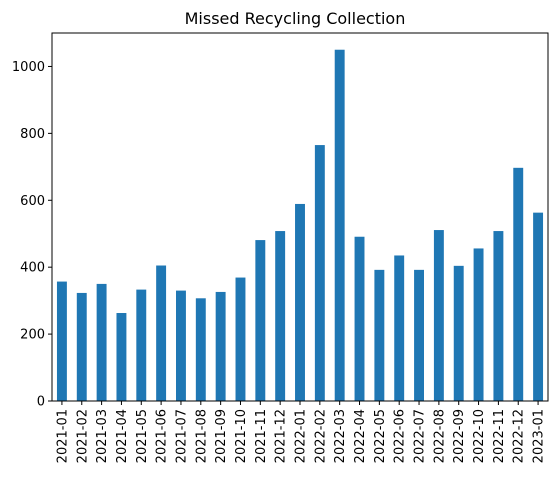  Describe the element at coordinates (499, 436) in the screenshot. I see `x-tick-label: 2022-11` at that location.